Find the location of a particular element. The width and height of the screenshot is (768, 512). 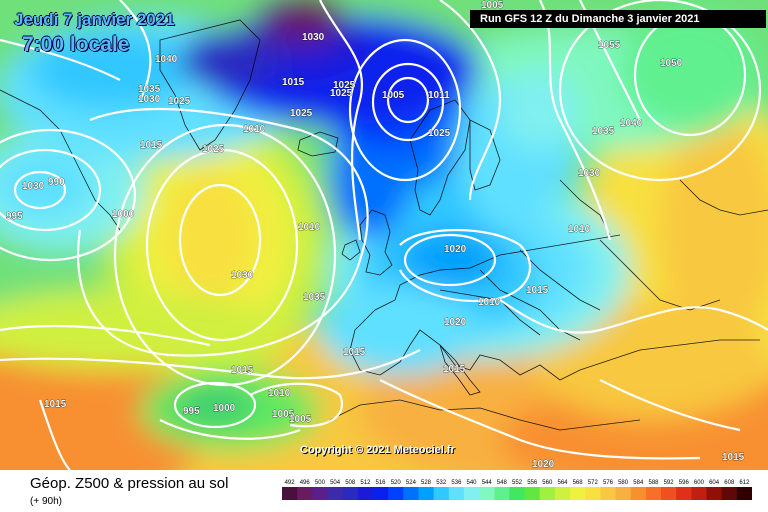

isobar-label: 990 is located at coordinates (56, 182).